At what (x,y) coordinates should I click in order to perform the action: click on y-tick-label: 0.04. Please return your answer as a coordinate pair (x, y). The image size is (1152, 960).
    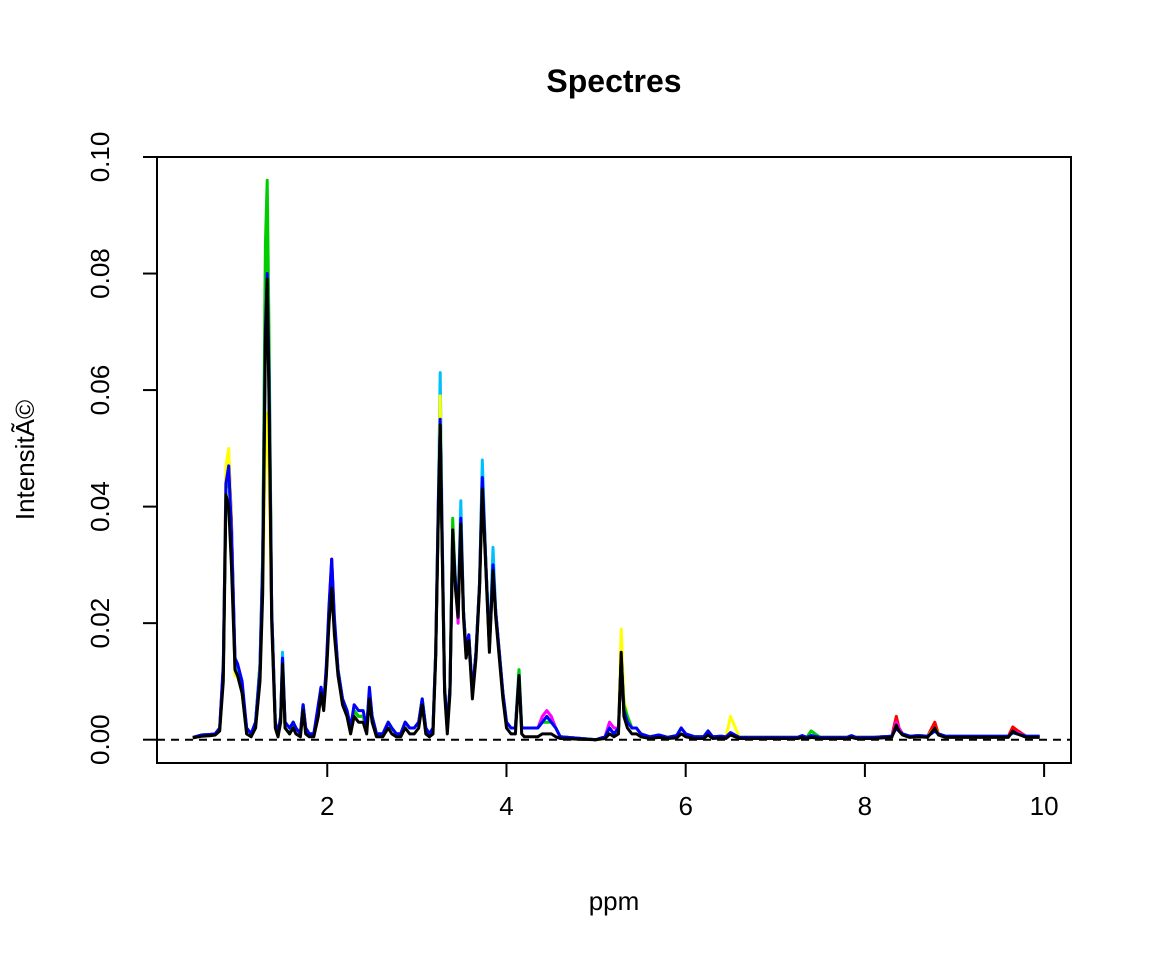
    Looking at the image, I should click on (100, 506).